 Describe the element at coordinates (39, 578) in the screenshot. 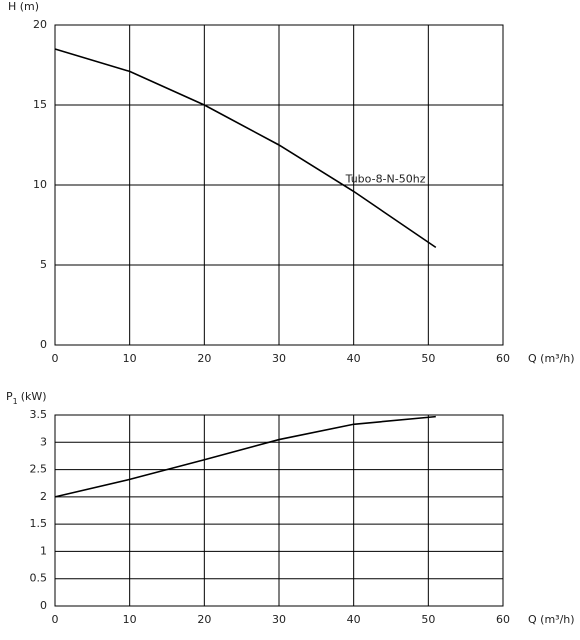

I see `y-tick-label: 0.5` at that location.